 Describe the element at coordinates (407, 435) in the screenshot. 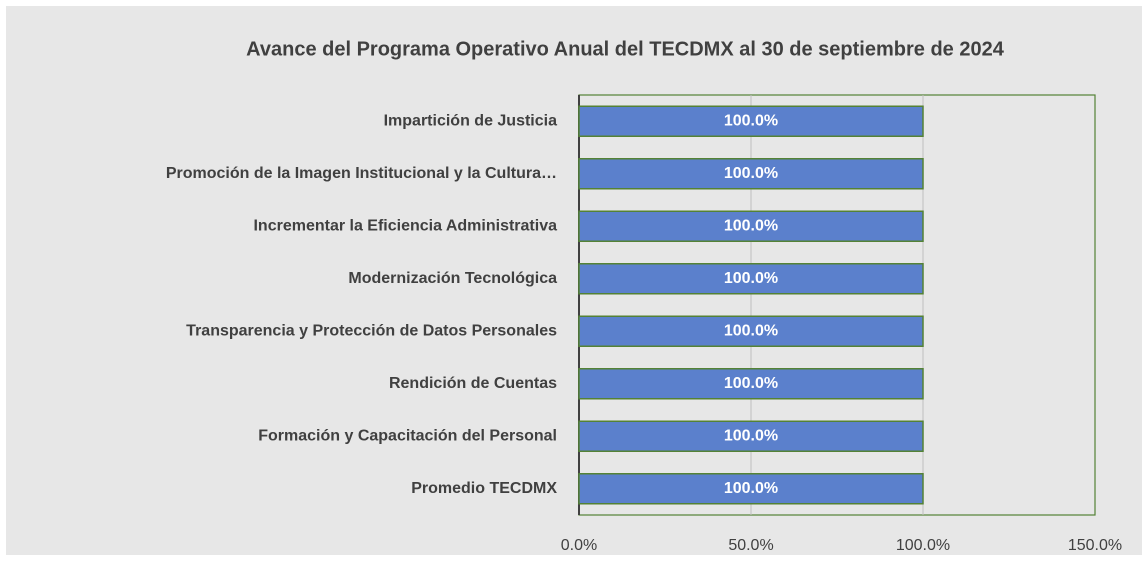

I see `y-tick-label: Formación y Capacitación del Personal` at that location.